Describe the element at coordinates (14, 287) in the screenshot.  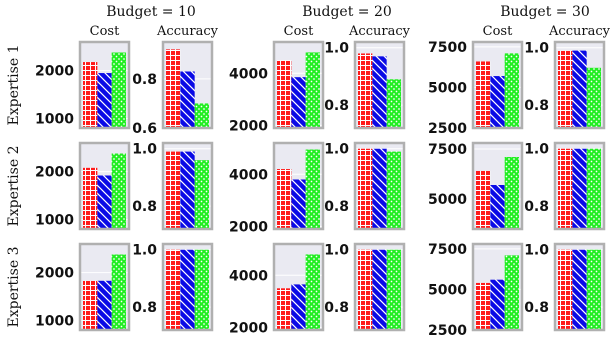
I see `row-label-expertise-3: Expertise 3` at that location.